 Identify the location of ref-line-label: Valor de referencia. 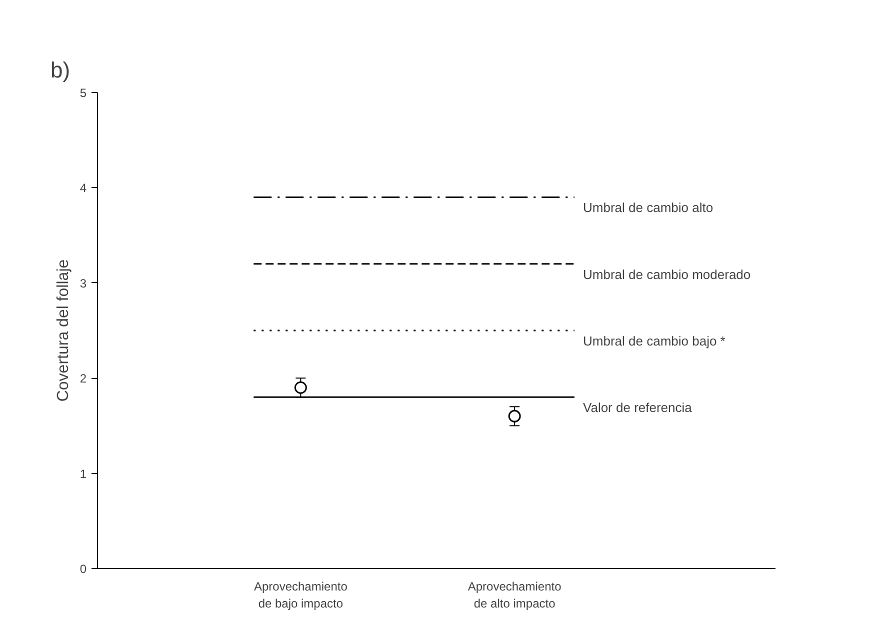
(638, 408).